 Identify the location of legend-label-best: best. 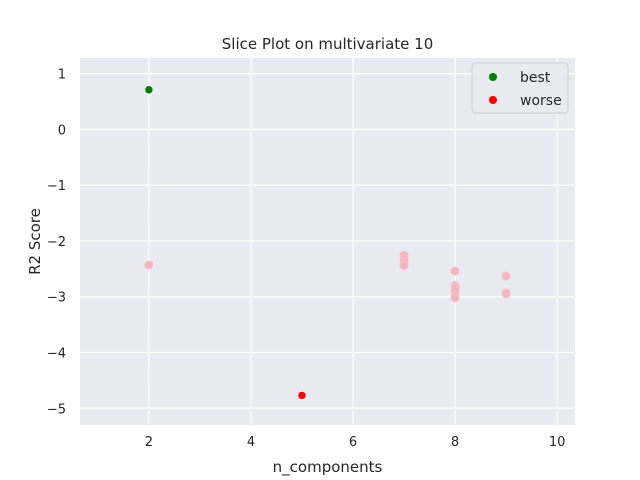
(535, 78).